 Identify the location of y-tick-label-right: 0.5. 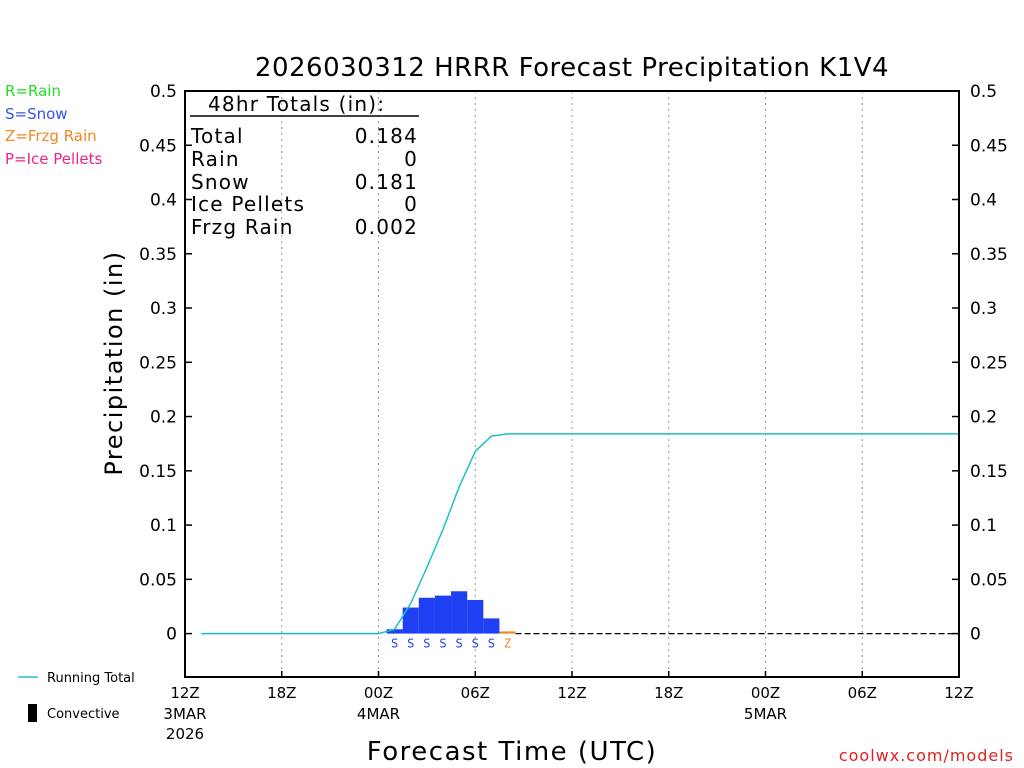
(983, 92).